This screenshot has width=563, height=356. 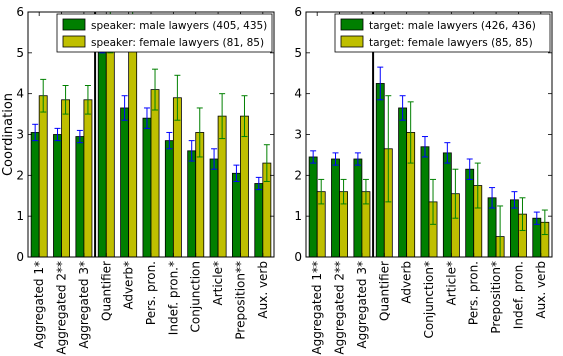 What do you see at coordinates (474, 293) in the screenshot?
I see `x-tick-label: Pers. pron.` at bounding box center [474, 293].